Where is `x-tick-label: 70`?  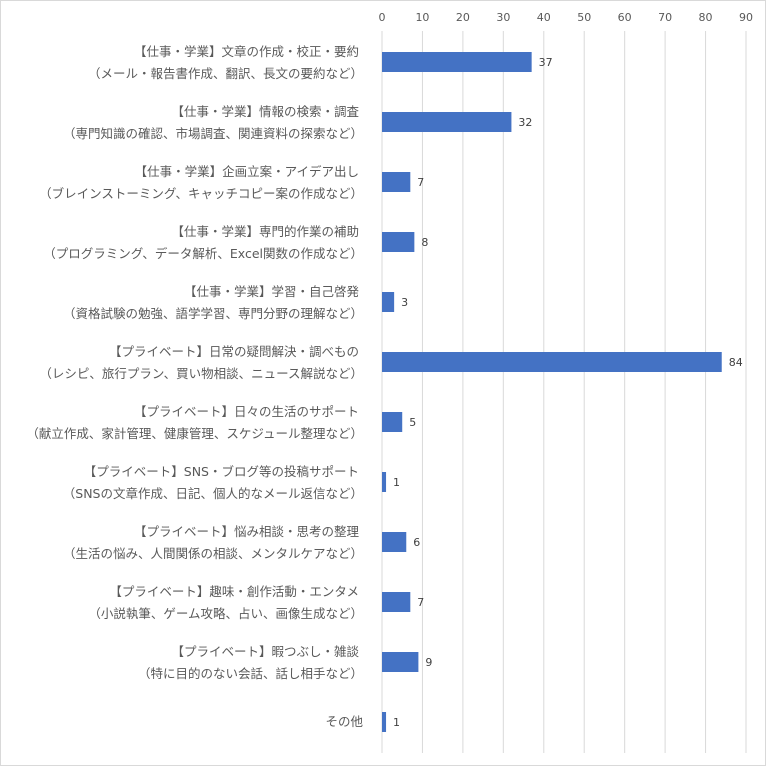
x-tick-label: 70 is located at coordinates (665, 17).